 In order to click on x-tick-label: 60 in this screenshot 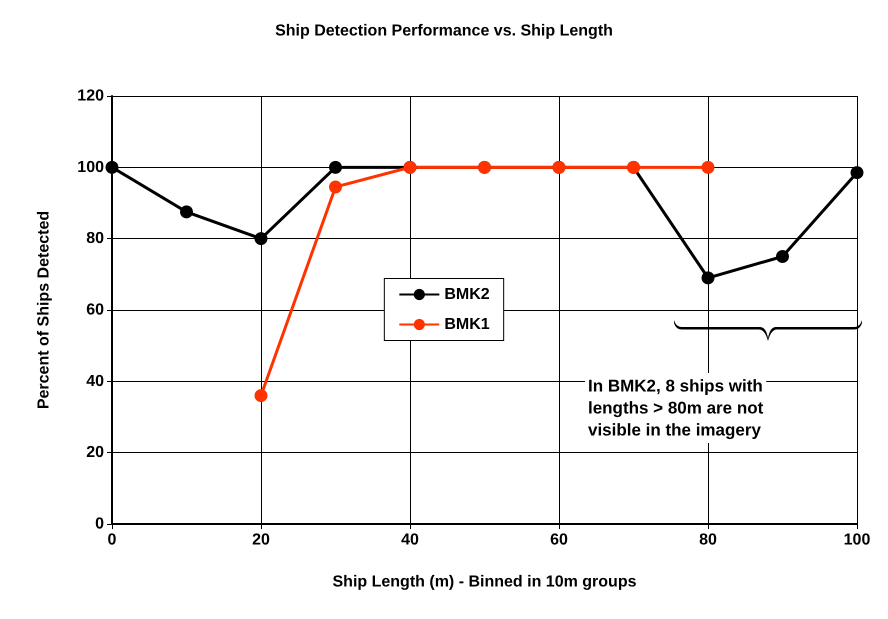, I will do `click(559, 540)`.